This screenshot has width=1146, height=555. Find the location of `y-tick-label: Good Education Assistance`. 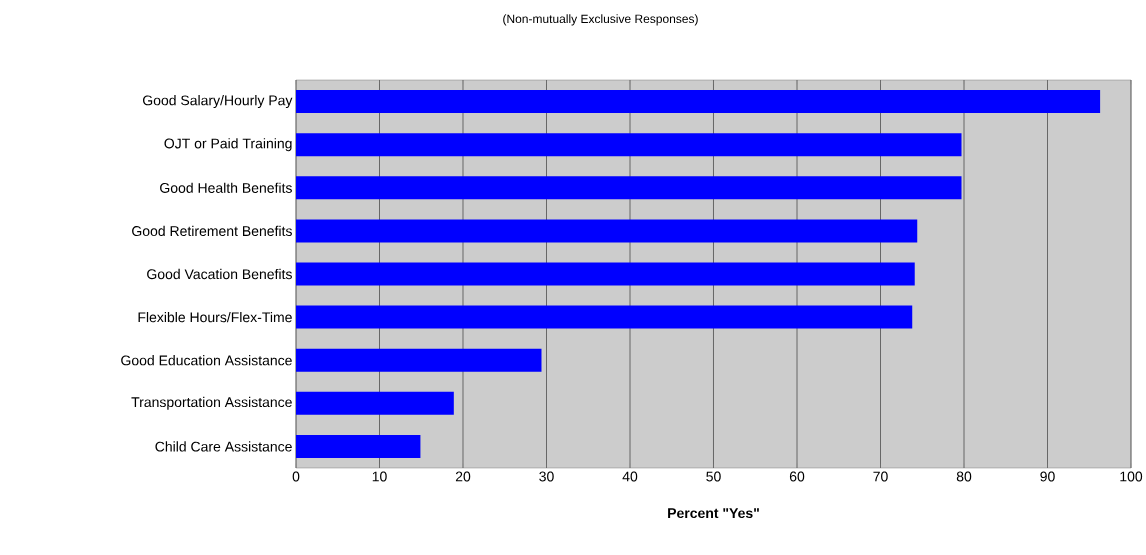

y-tick-label: Good Education Assistance is located at coordinates (206, 360).